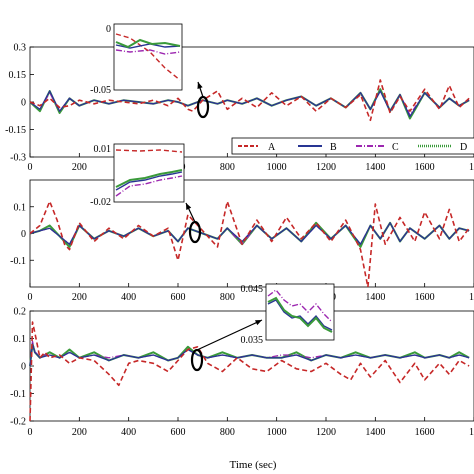 The width and height of the screenshot is (474, 474). Describe the element at coordinates (100, 90) in the screenshot. I see `inset-tick-label-bottom: -0.05` at that location.